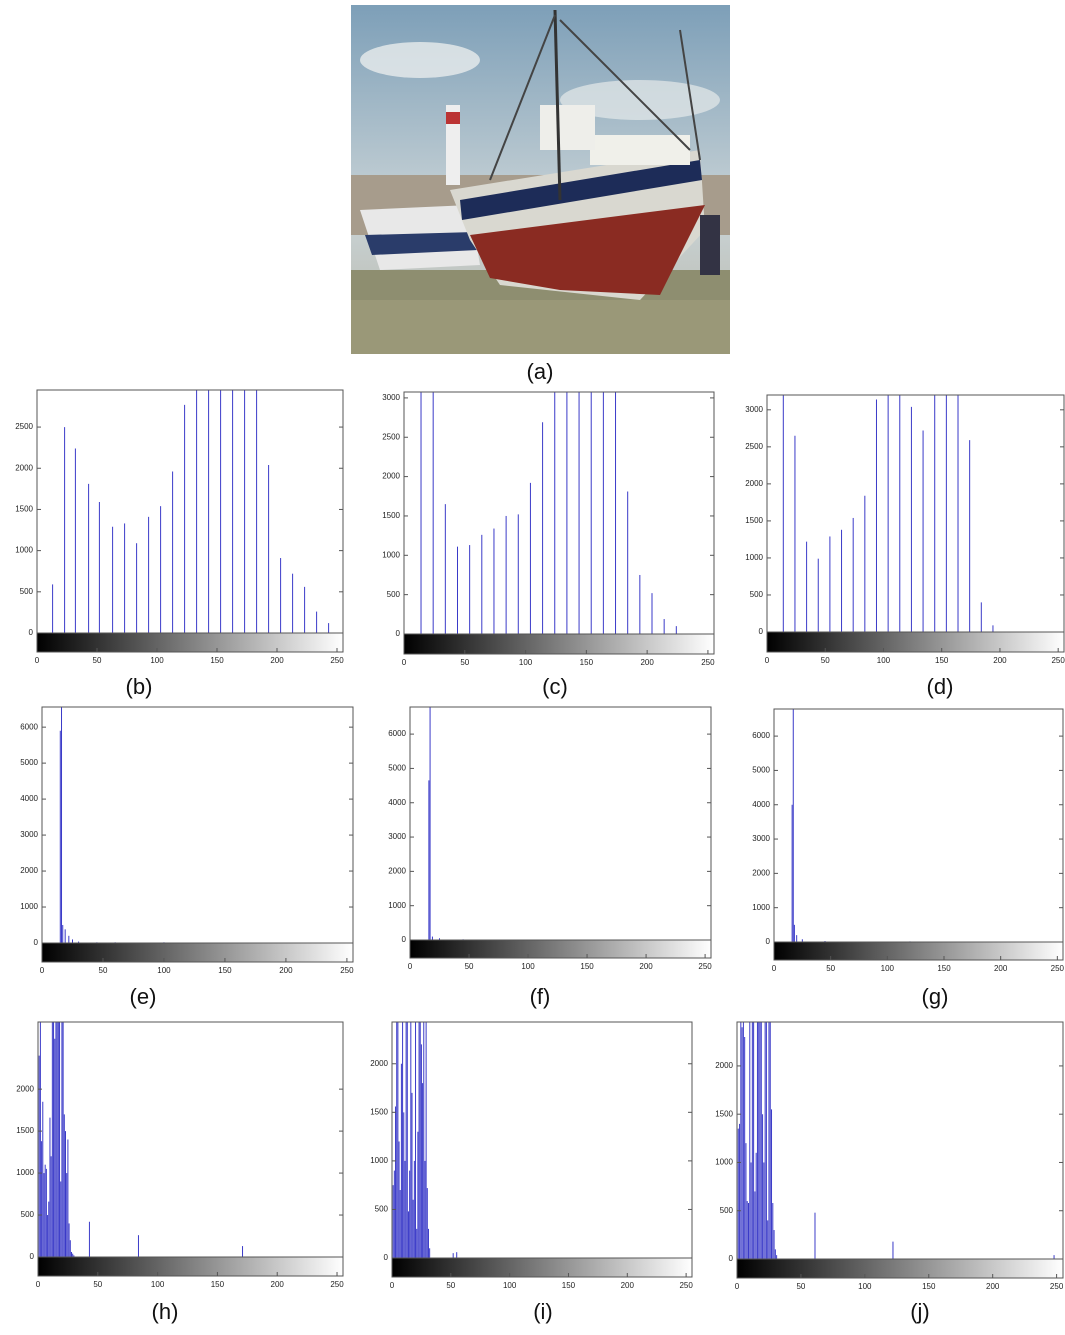  Describe the element at coordinates (540, 371) in the screenshot. I see `image-caption: (a)` at that location.